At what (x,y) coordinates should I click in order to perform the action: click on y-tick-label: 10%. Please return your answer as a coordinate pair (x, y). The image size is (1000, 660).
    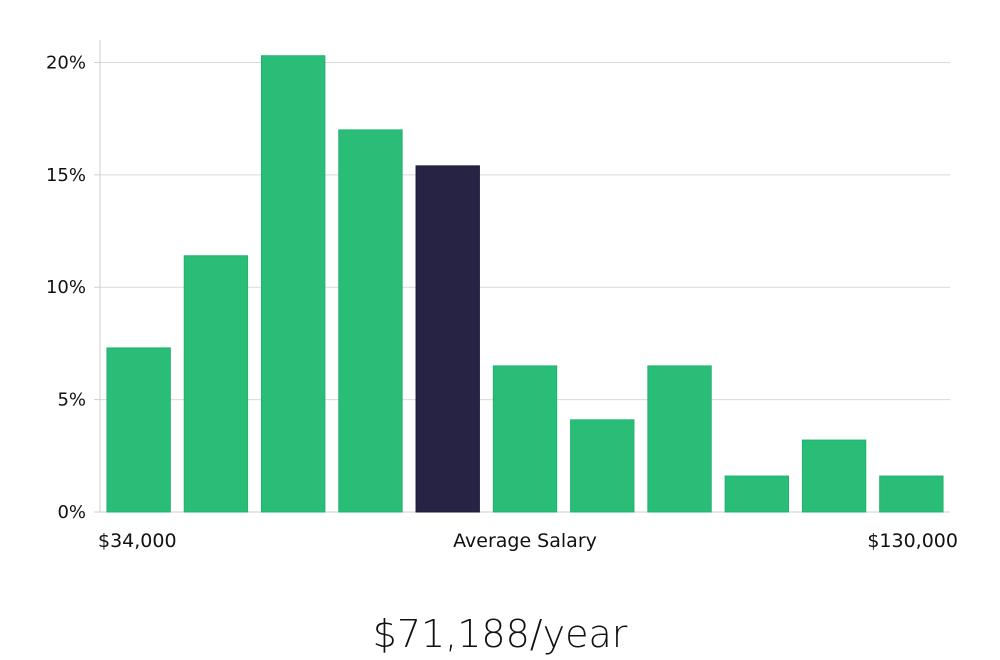
    Looking at the image, I should click on (66, 287).